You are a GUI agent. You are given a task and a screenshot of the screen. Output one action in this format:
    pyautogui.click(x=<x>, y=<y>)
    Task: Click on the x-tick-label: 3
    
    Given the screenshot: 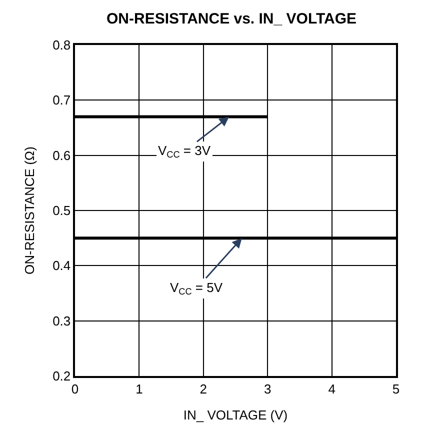 What is the action you would take?
    pyautogui.click(x=268, y=388)
    